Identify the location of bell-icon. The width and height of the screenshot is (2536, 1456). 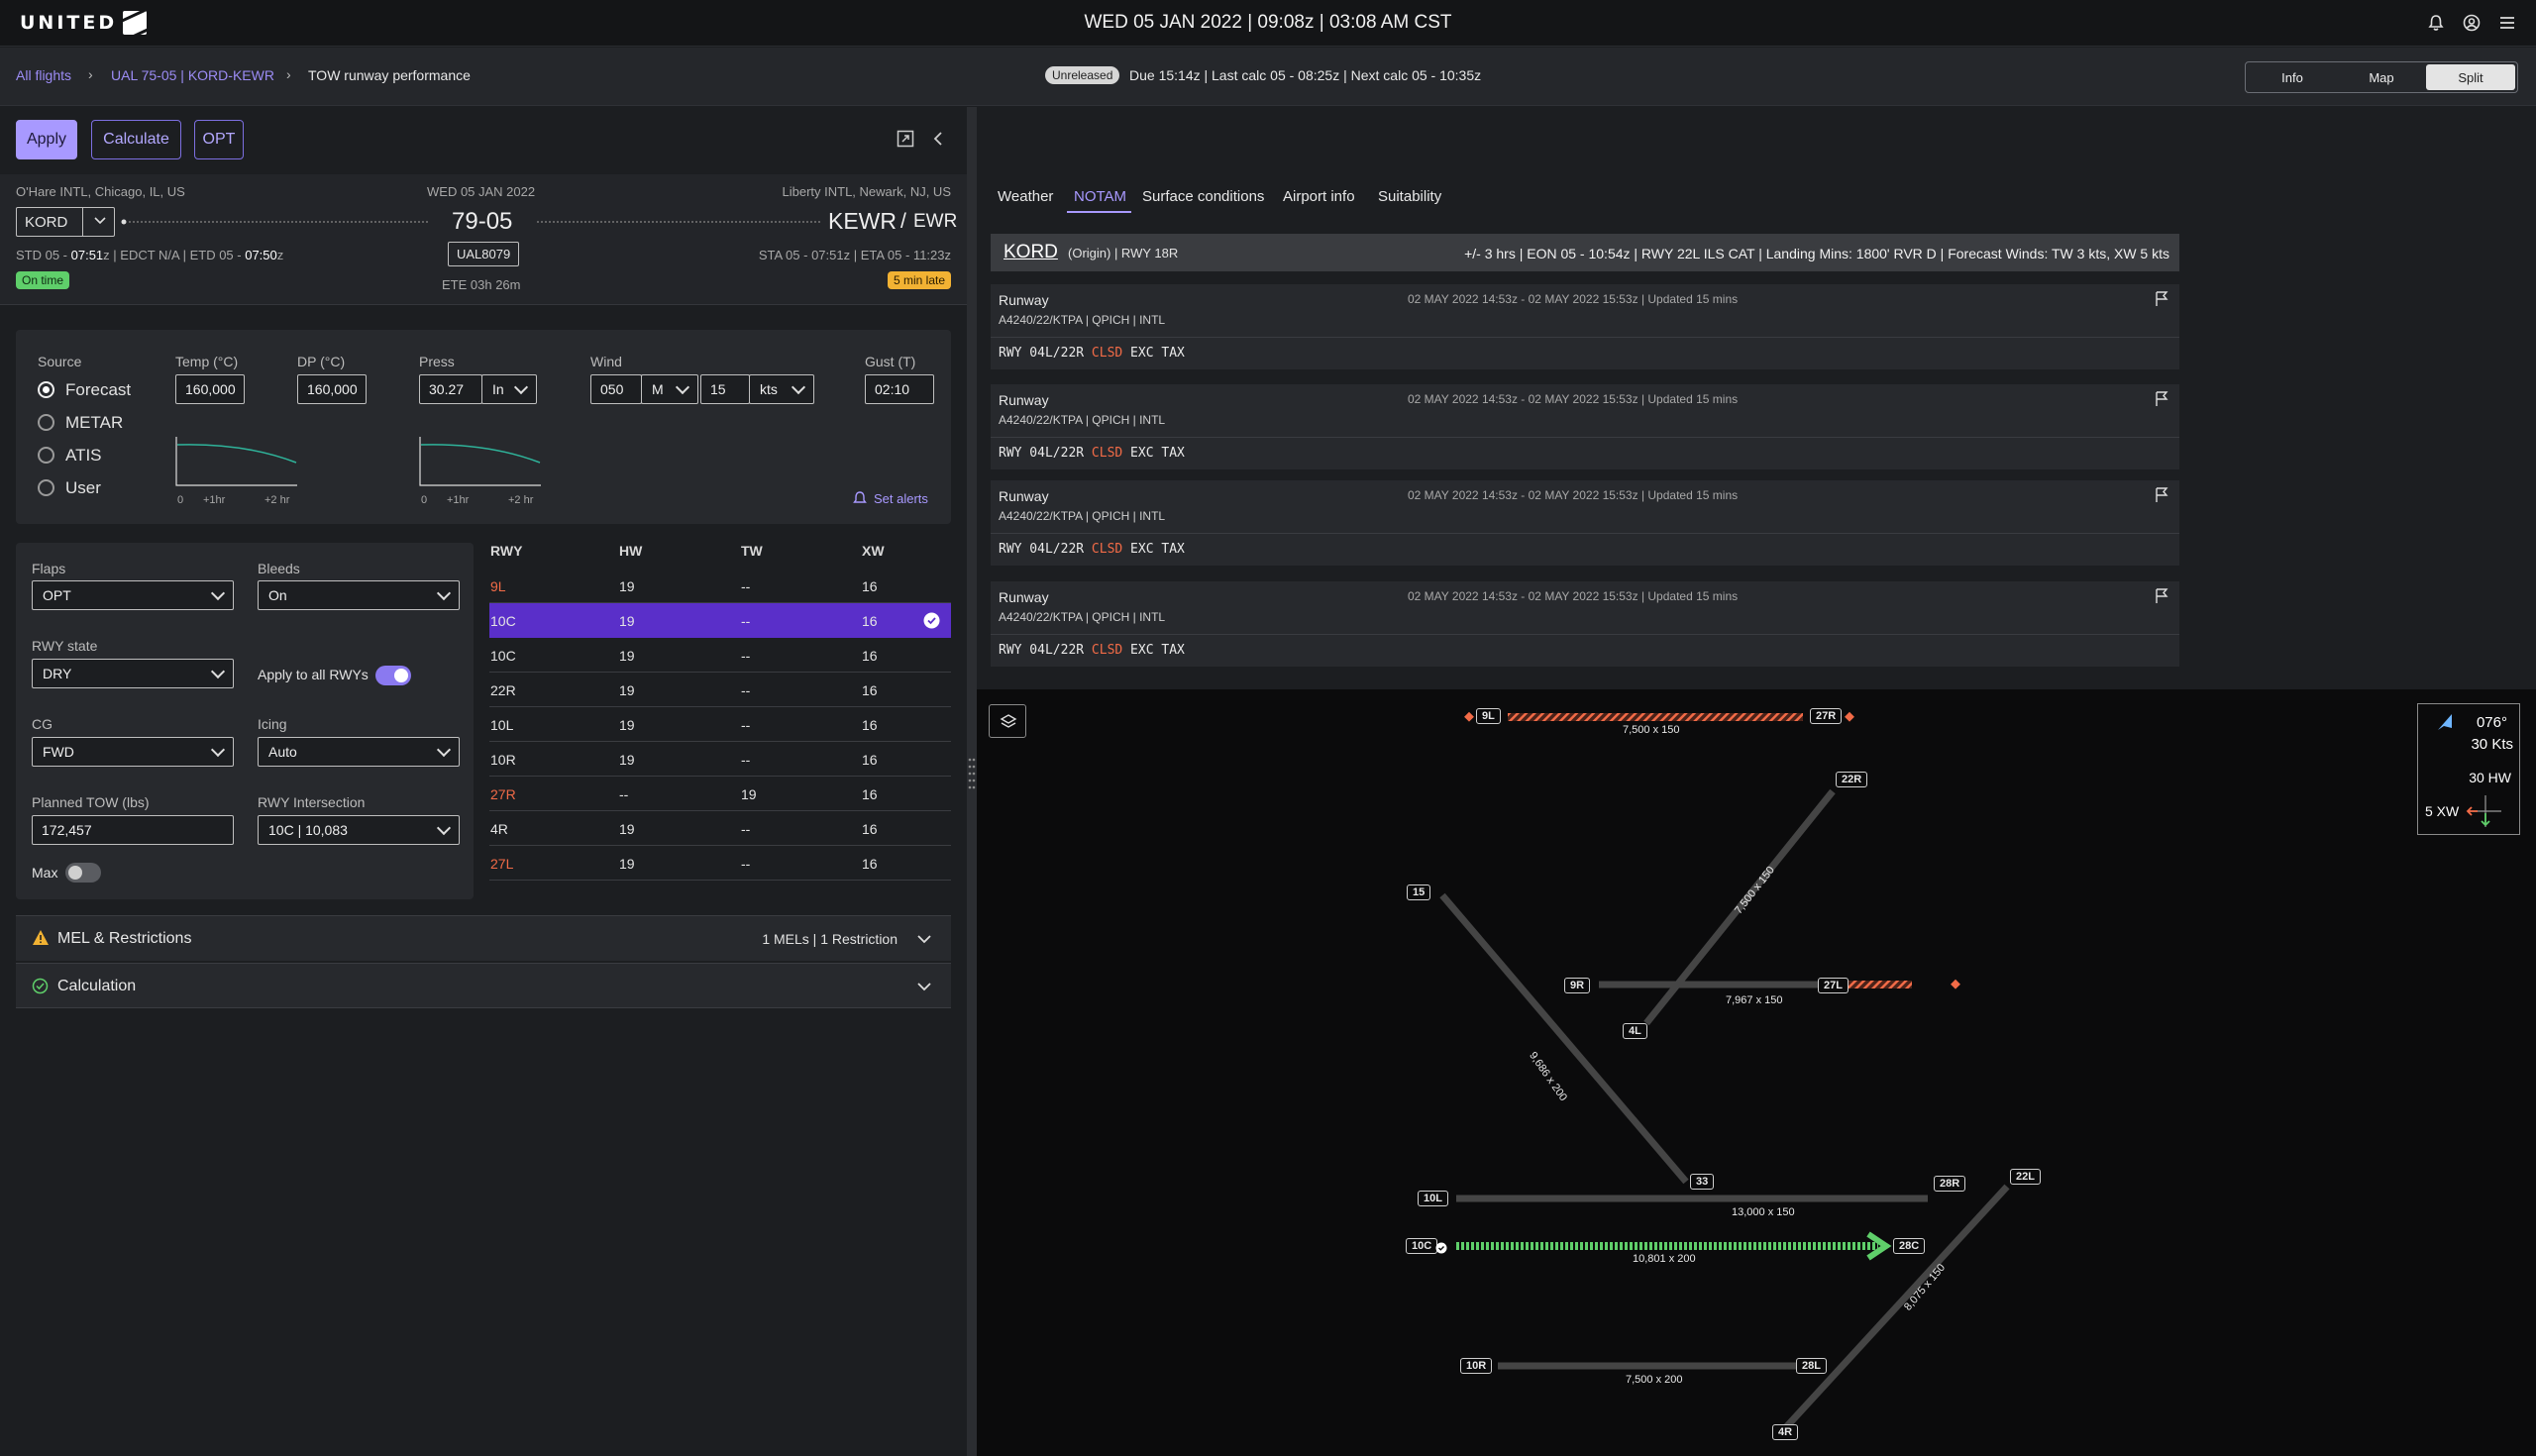
(2436, 23).